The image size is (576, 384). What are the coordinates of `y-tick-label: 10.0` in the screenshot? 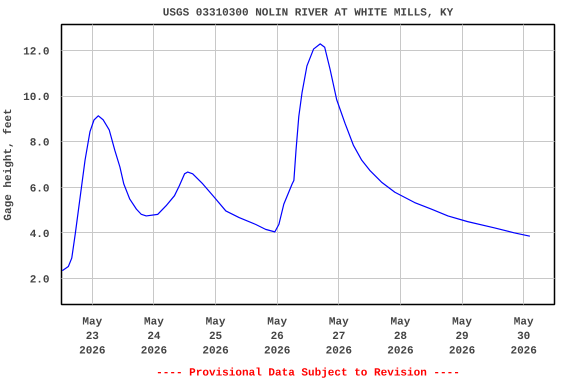 It's located at (36, 98).